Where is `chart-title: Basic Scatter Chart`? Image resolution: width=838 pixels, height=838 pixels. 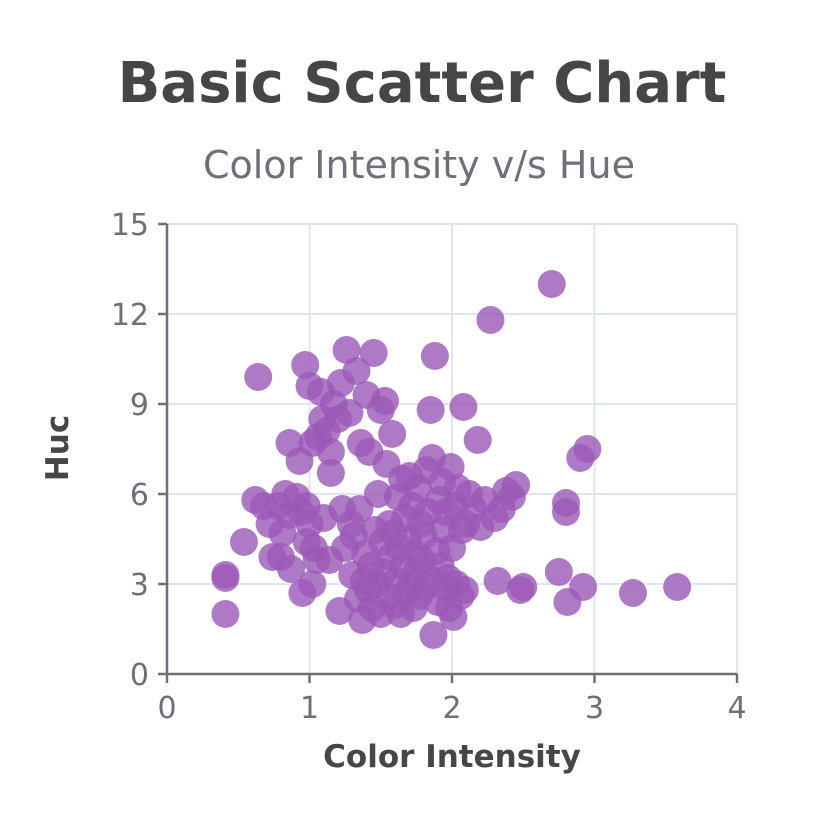
chart-title: Basic Scatter Chart is located at coordinates (422, 83).